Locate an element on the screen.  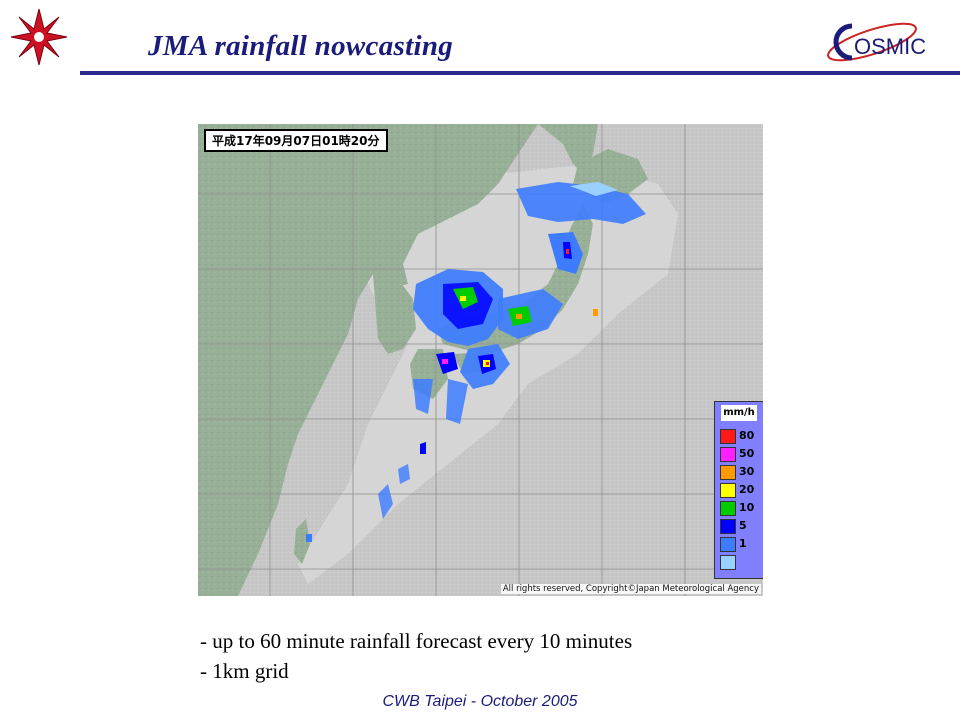
legend-item: 10 is located at coordinates (741, 508).